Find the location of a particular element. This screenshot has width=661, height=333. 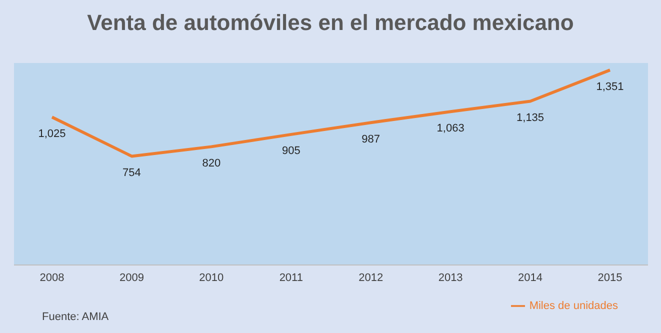

x-tick-label: 2010 is located at coordinates (211, 278).